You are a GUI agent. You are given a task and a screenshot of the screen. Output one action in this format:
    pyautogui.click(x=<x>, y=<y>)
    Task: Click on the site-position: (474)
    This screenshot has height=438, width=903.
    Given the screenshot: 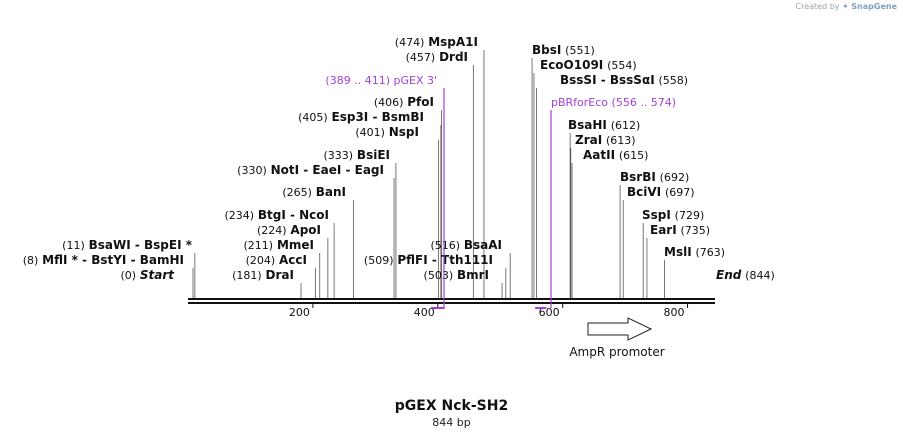 What is the action you would take?
    pyautogui.click(x=410, y=42)
    